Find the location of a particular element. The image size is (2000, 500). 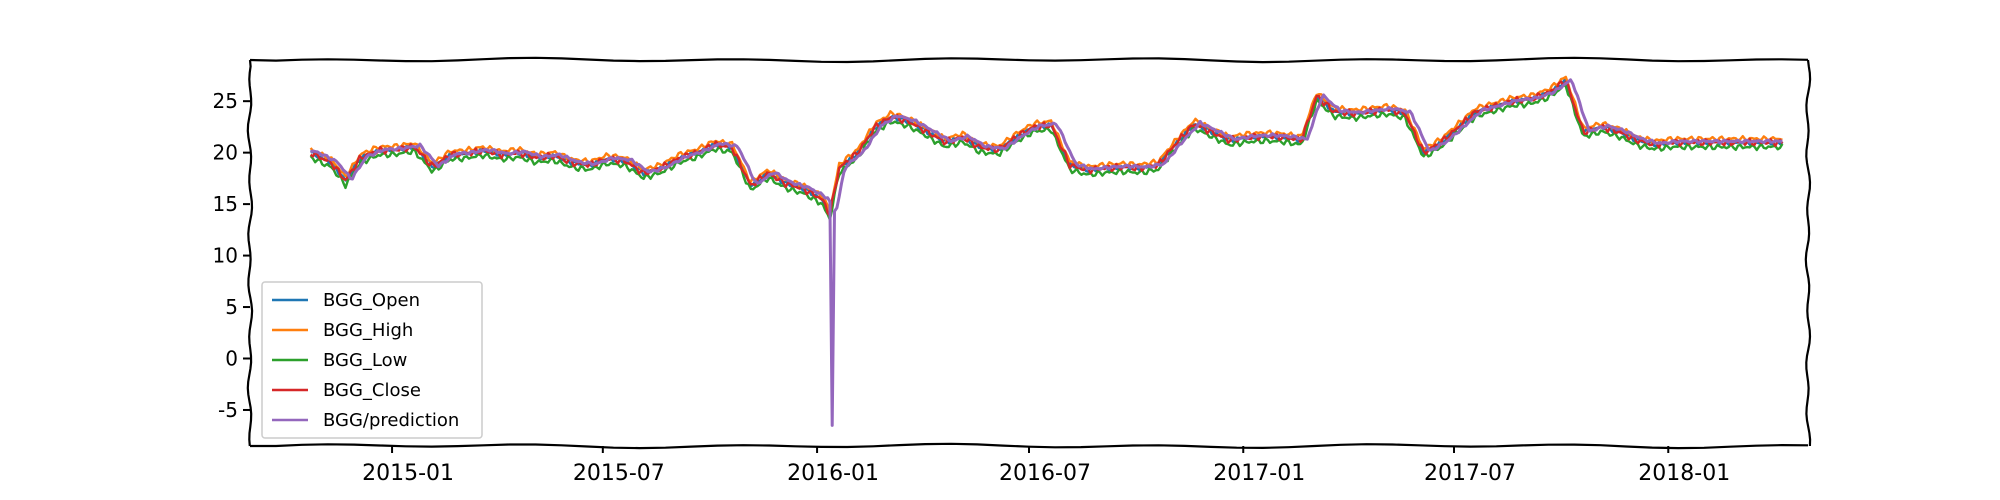

x-tick-label: 2016-07 is located at coordinates (1045, 473).